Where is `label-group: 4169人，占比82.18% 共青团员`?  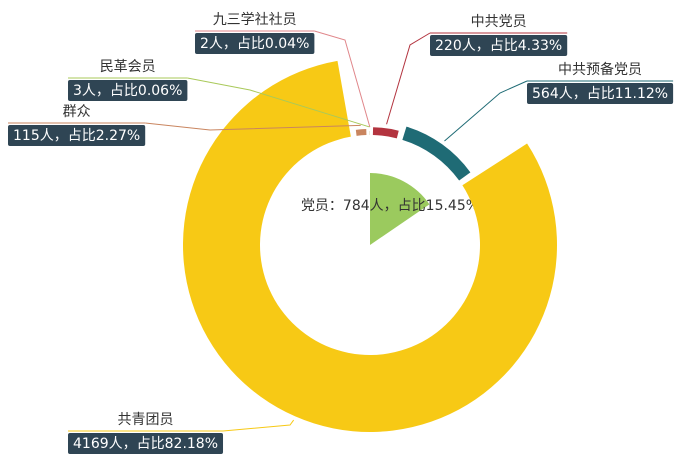 label-group: 4169人，占比82.18% 共青团员 is located at coordinates (146, 433).